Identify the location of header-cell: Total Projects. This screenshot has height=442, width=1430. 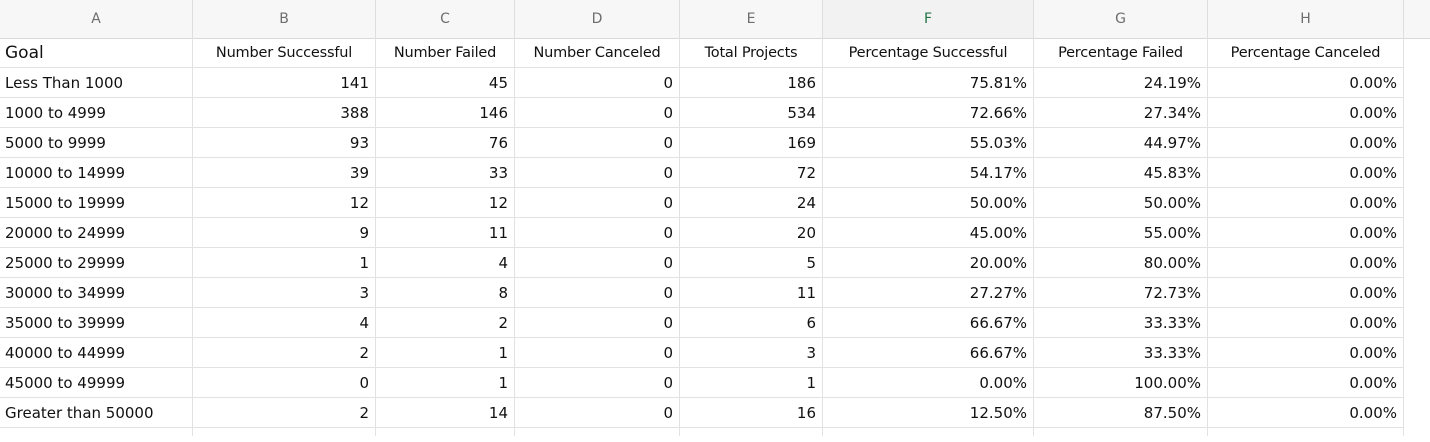
(751, 53).